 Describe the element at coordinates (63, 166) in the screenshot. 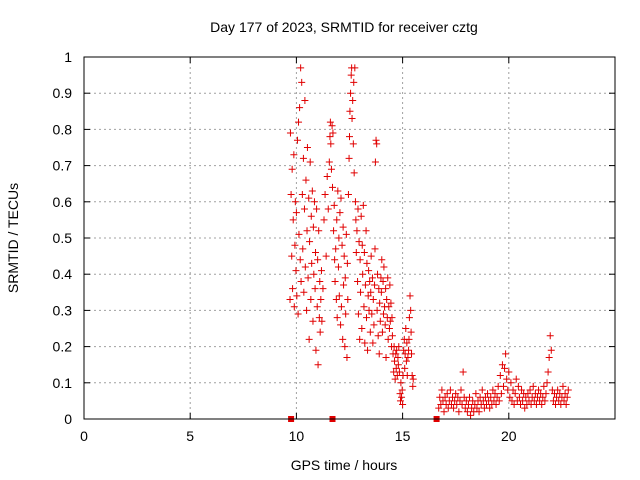

I see `y-tick-label: 0.7` at that location.